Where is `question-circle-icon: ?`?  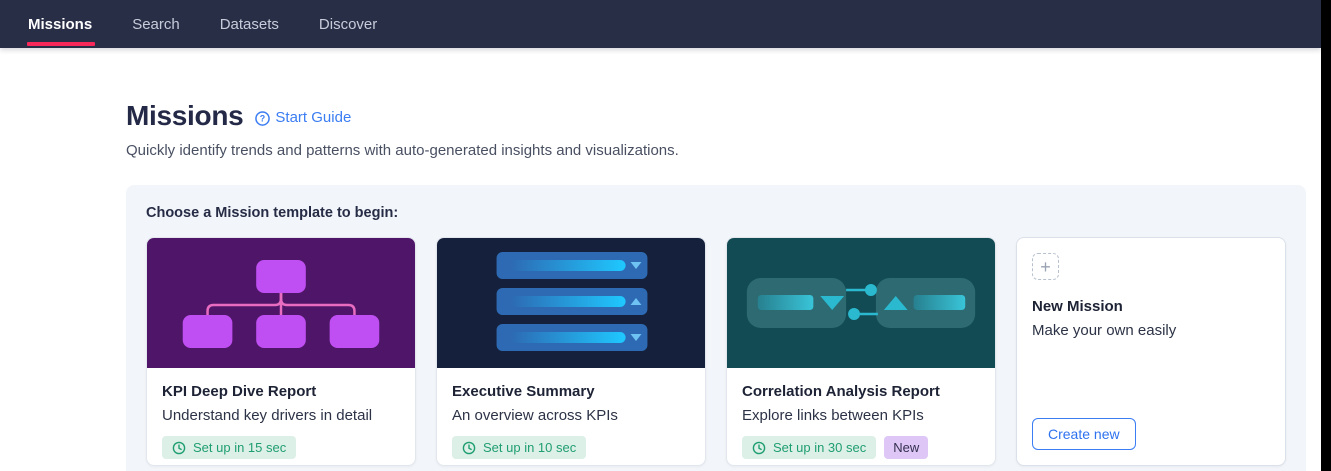
question-circle-icon: ? is located at coordinates (263, 118).